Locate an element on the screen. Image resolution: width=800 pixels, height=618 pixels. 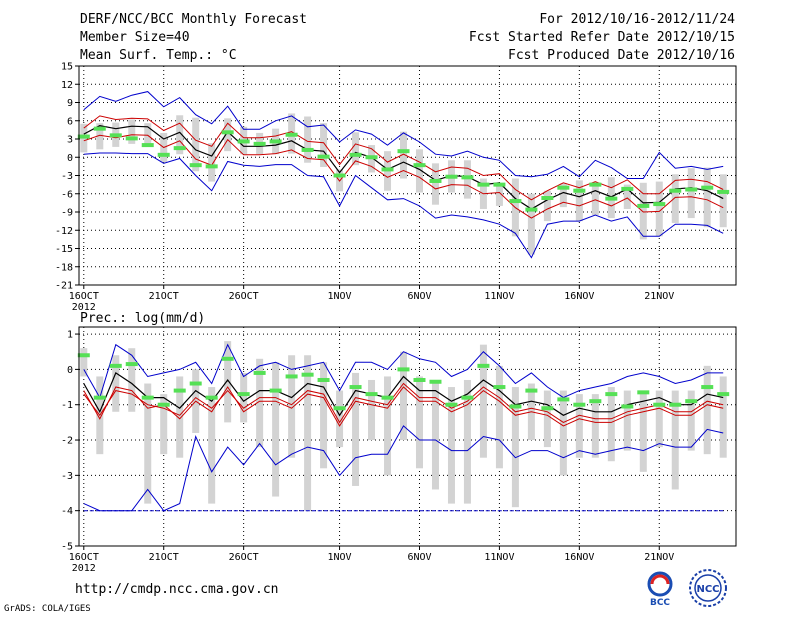
x-tick-label: 26OCT is located at coordinates (244, 557).